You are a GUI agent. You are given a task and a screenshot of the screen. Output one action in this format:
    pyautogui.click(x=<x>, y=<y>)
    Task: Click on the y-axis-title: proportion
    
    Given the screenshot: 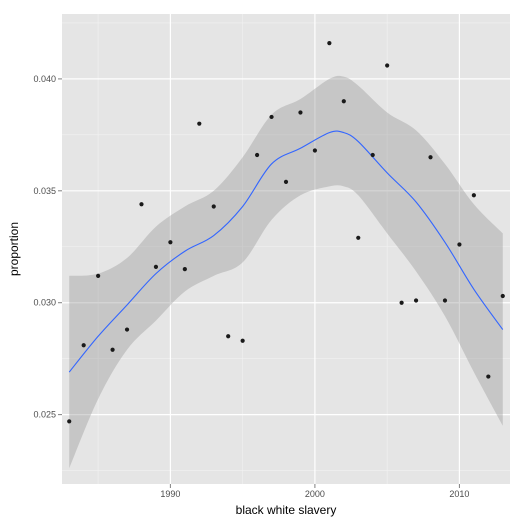 What is the action you would take?
    pyautogui.click(x=14, y=249)
    